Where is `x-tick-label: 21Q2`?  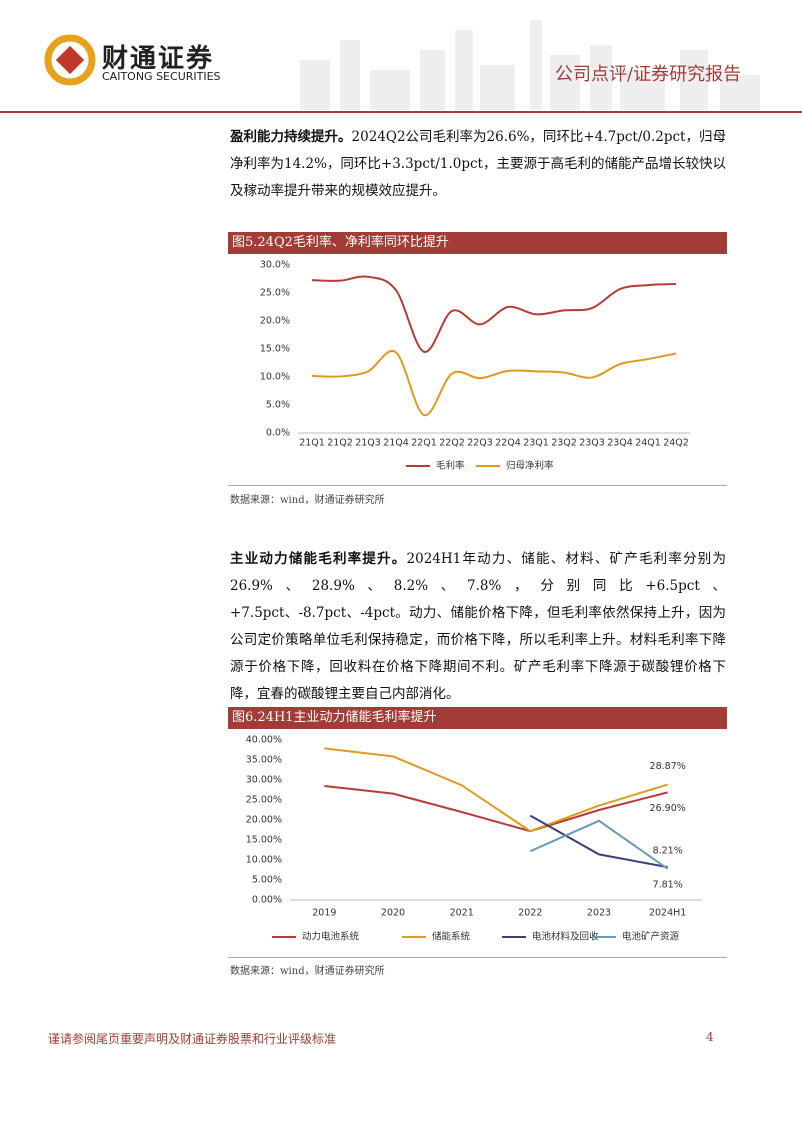 x-tick-label: 21Q2 is located at coordinates (340, 443).